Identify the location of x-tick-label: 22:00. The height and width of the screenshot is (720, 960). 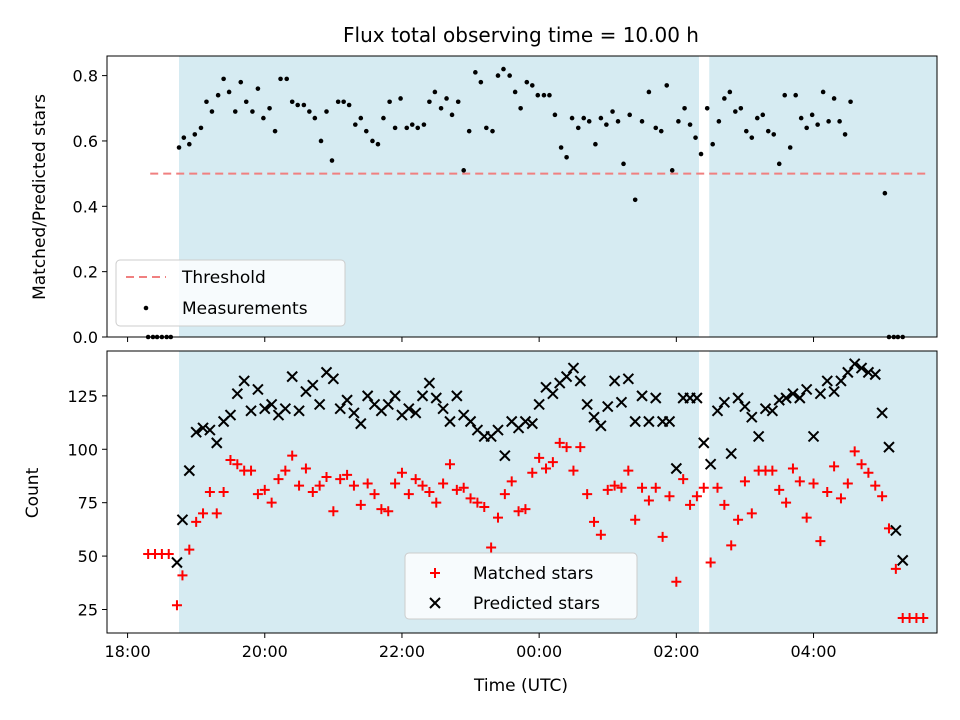
(402, 651).